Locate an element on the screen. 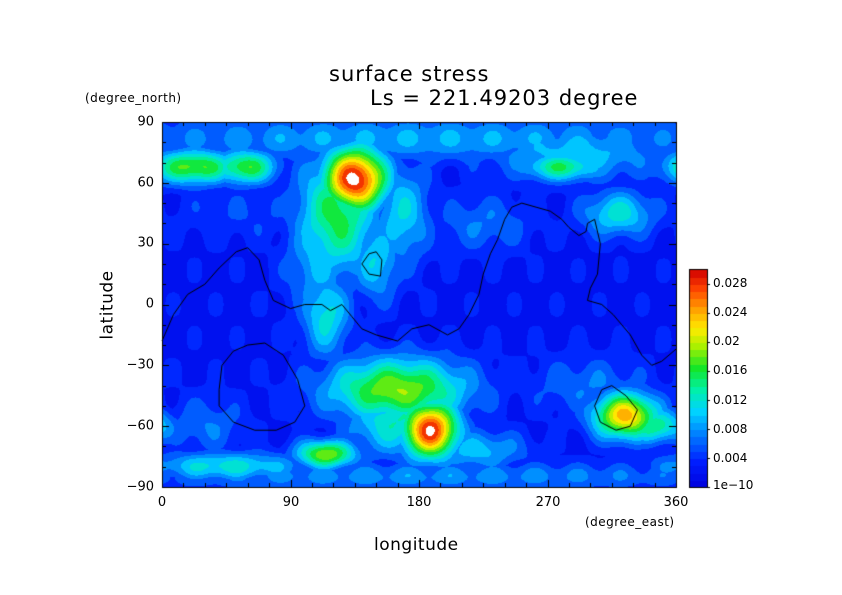  y-tick-label: 60 is located at coordinates (145, 183).